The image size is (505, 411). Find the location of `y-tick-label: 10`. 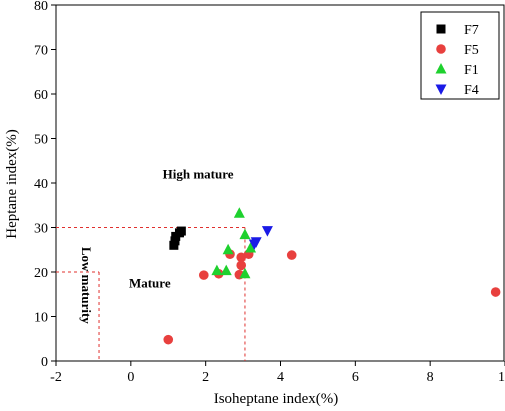

y-tick-label: 10 is located at coordinates (41, 318).